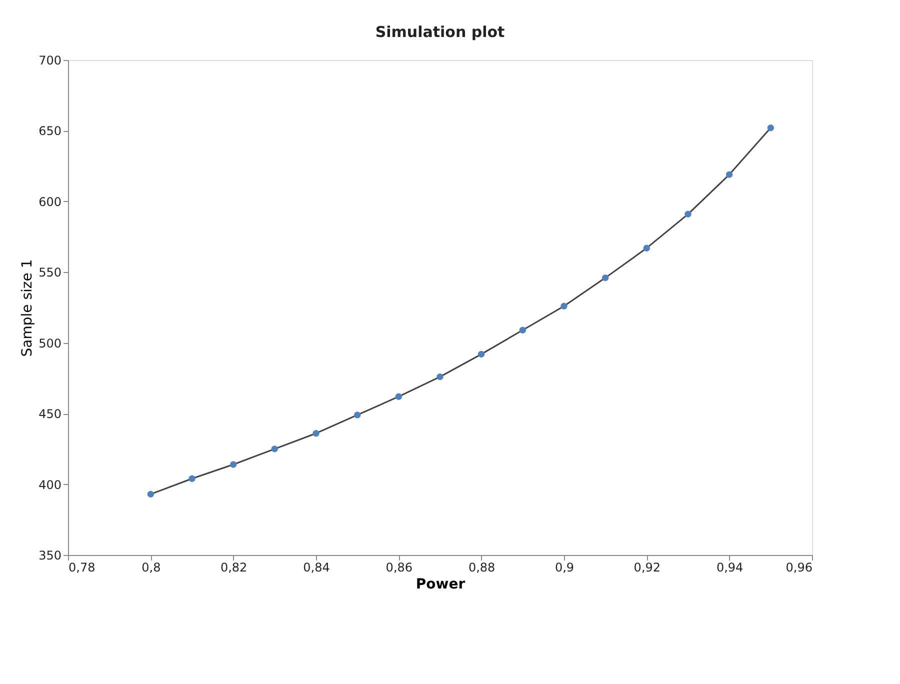 The image size is (900, 684). What do you see at coordinates (50, 485) in the screenshot?
I see `y-tick-label: 400` at bounding box center [50, 485].